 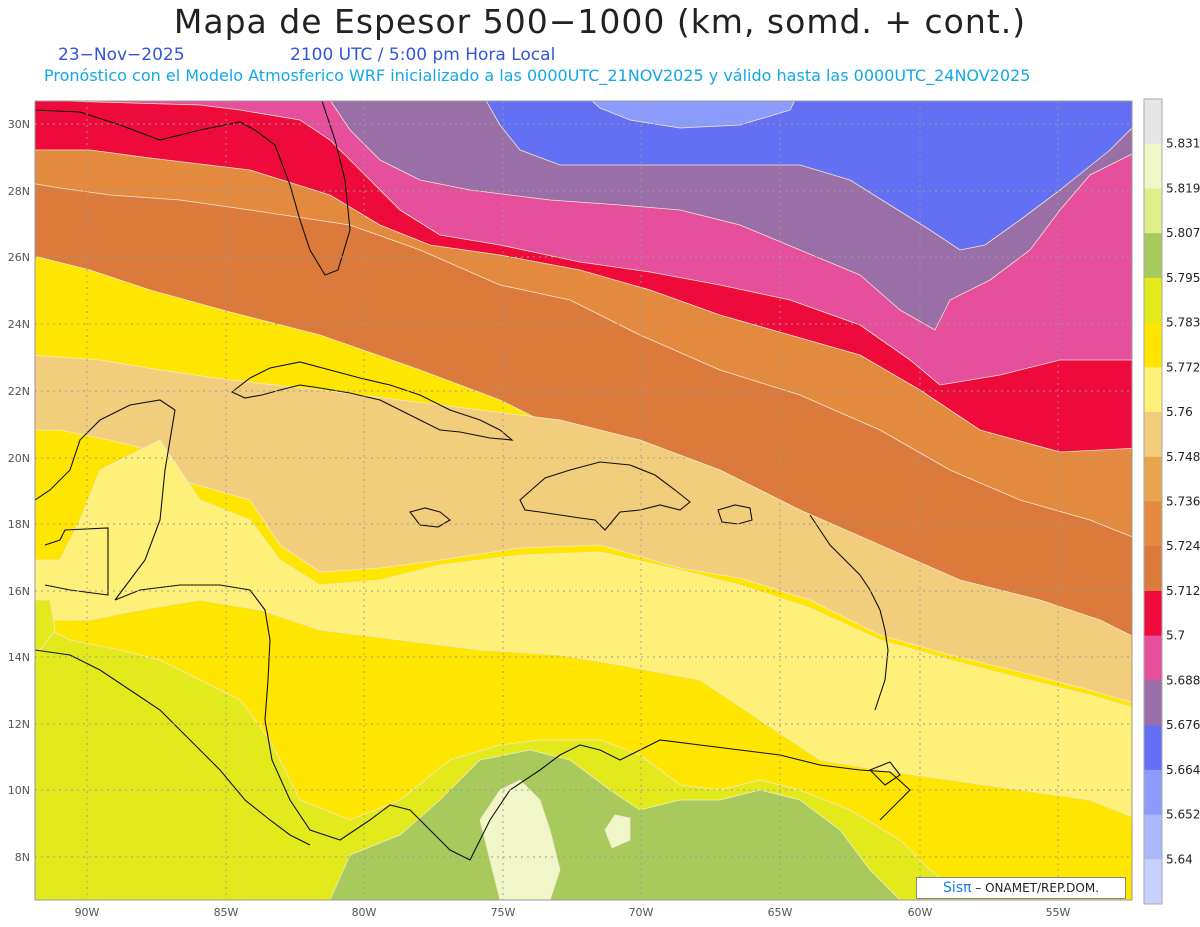 What do you see at coordinates (423, 55) in the screenshot?
I see `forecast-time: 2100 UTC / 5:00 pm Hora Local` at bounding box center [423, 55].